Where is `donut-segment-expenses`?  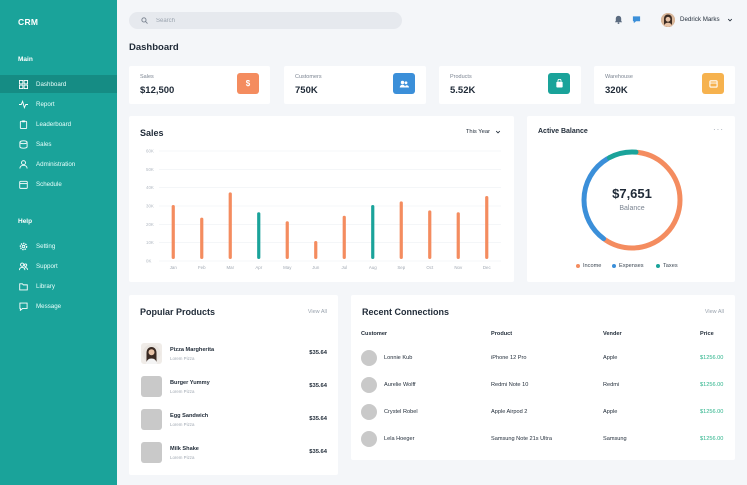 donut-segment-expenses is located at coordinates (632, 200).